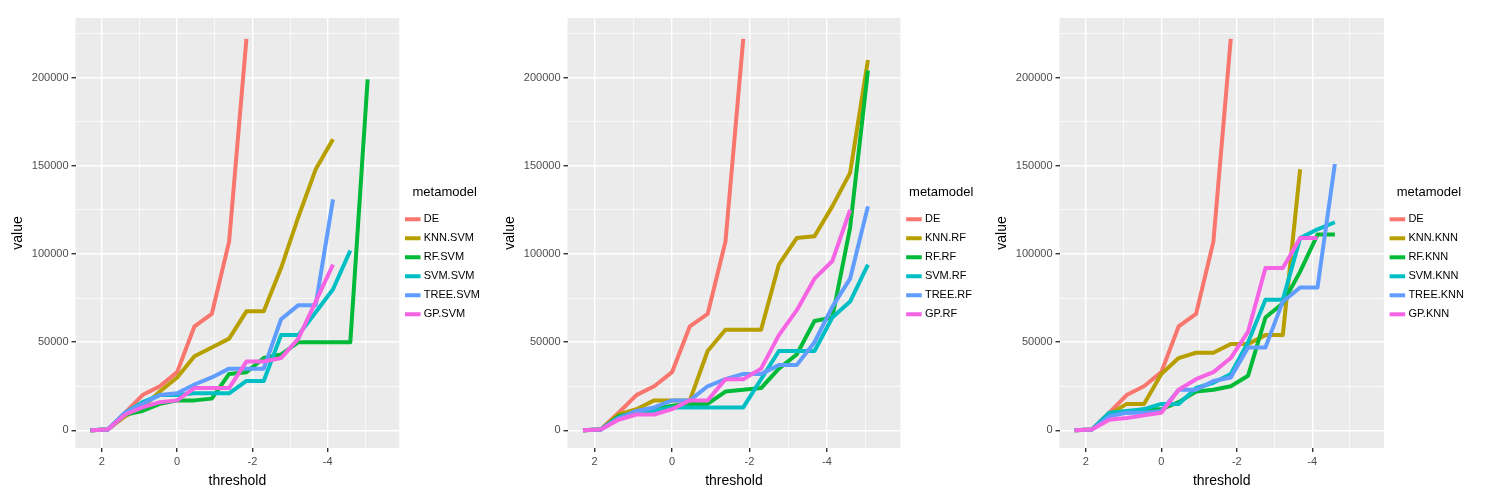 The image size is (1500, 500). Describe the element at coordinates (1429, 313) in the screenshot. I see `legend-label: GP.KNN` at that location.